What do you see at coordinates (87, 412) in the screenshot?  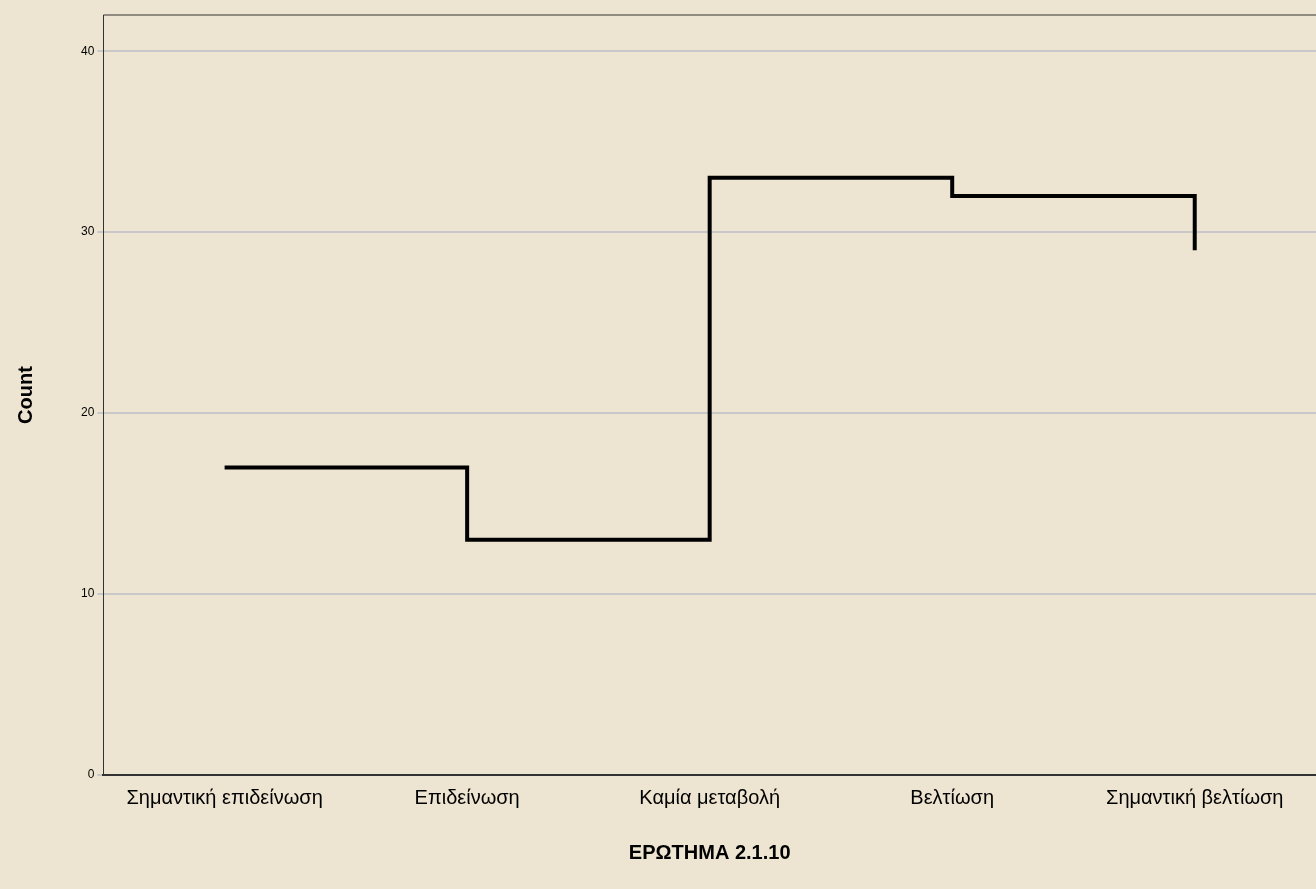 I see `y-tick-label: 20` at bounding box center [87, 412].